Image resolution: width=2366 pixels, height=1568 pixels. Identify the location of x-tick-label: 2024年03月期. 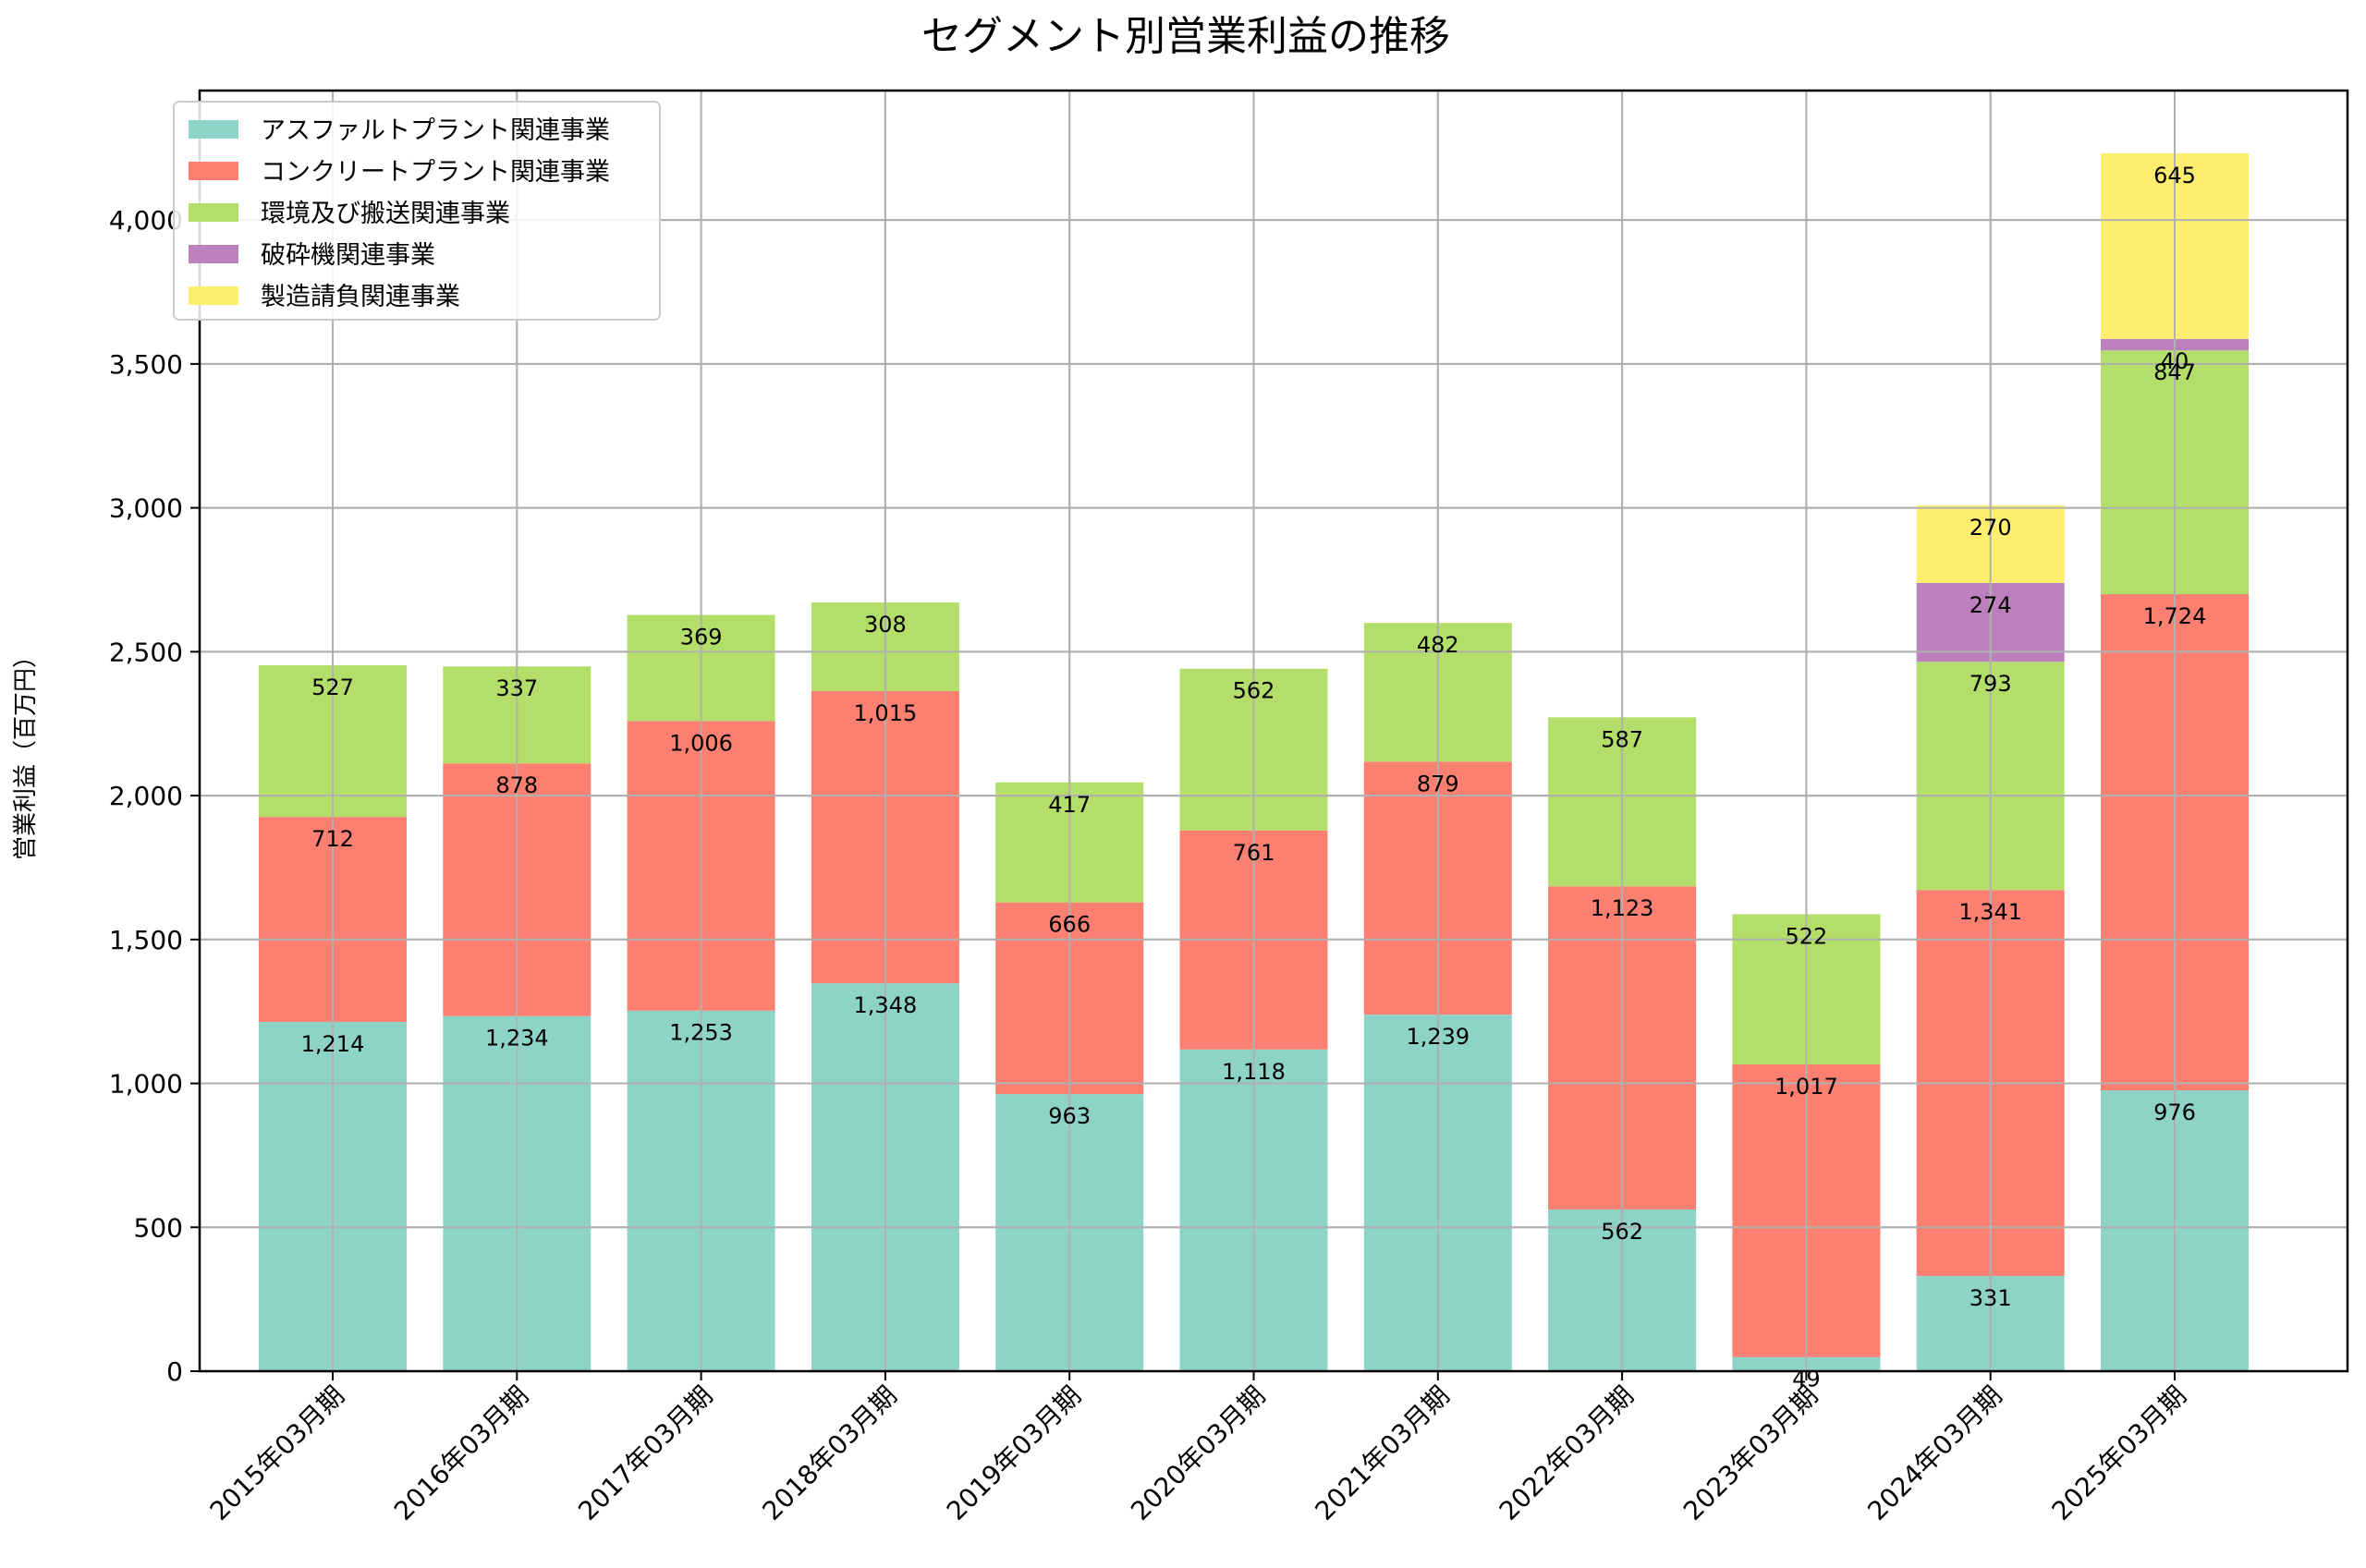
(1934, 1453).